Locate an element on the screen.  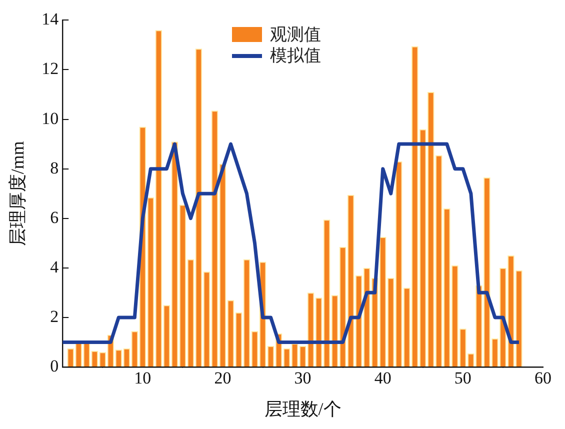
y-tick-label: 10 is located at coordinates (50, 118).